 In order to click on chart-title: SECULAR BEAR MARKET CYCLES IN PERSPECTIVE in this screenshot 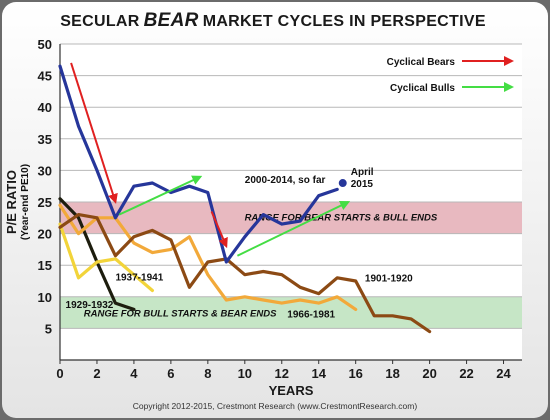, I will do `click(273, 21)`.